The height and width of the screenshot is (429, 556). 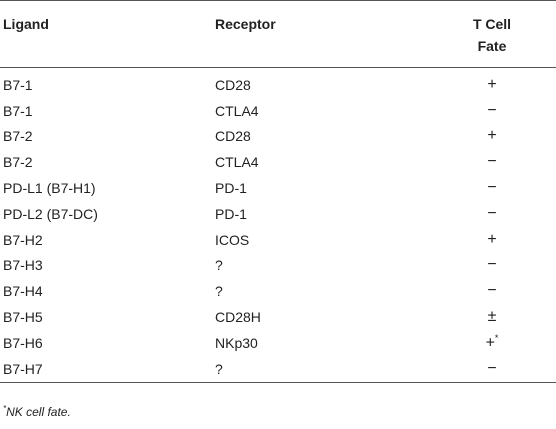 What do you see at coordinates (23, 265) in the screenshot?
I see `cell-ligand: B7-H3` at bounding box center [23, 265].